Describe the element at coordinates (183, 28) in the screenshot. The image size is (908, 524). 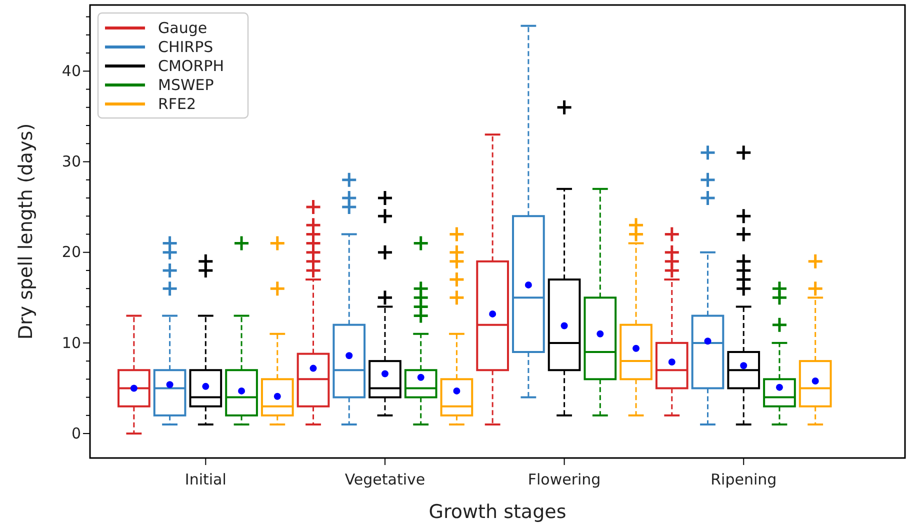
I see `legend-label: Gauge` at that location.